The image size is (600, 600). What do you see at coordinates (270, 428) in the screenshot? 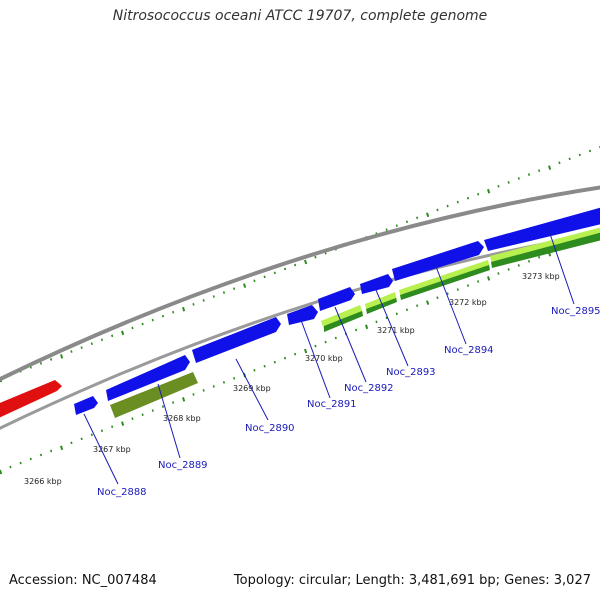
I see `gene-label-noc-2890: Noc_2890` at bounding box center [270, 428].